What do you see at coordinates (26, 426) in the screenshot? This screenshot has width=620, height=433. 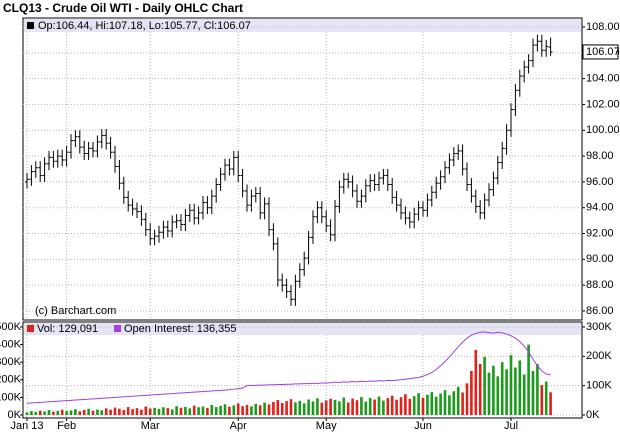 I see `x-tick-label: Jan 13` at bounding box center [26, 426].